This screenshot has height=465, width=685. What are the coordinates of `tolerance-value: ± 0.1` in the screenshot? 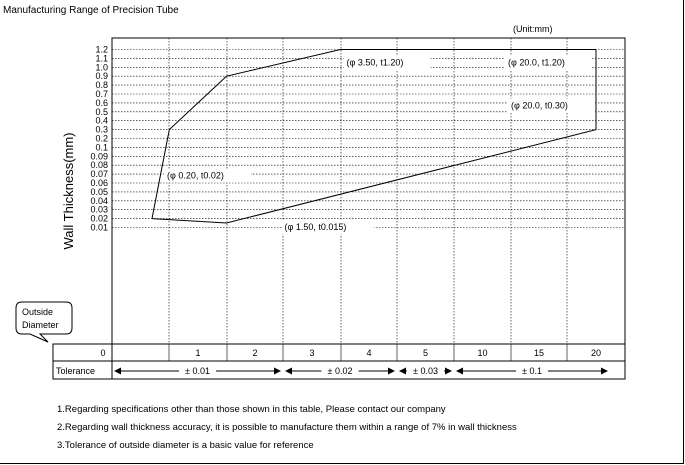 It's located at (532, 371).